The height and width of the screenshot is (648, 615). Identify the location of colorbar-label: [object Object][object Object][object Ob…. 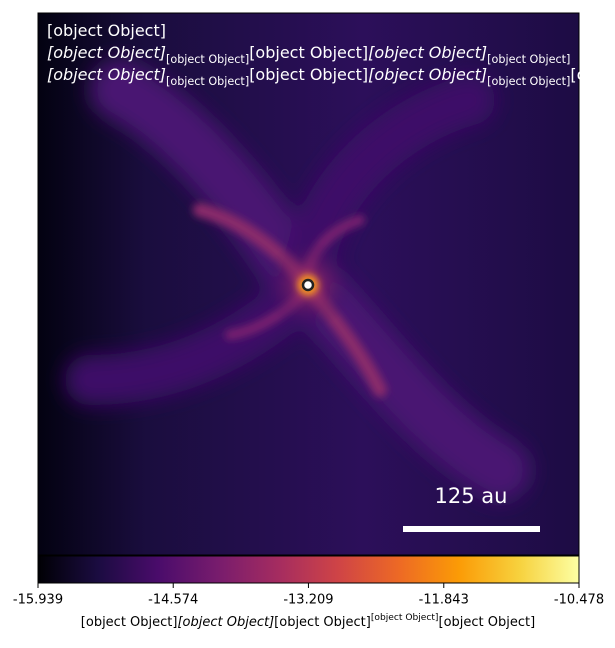
(308, 621).